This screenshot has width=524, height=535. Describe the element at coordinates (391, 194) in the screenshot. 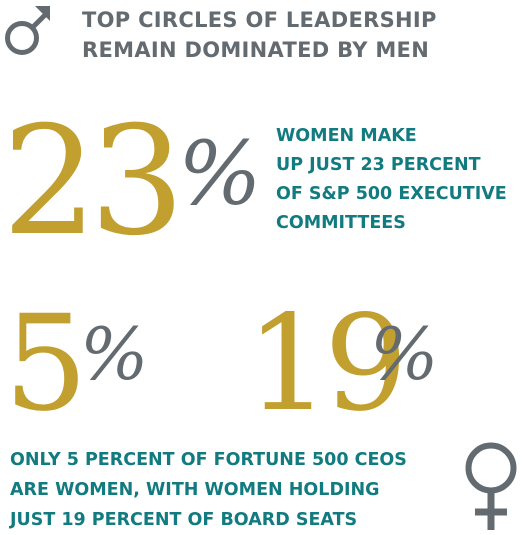

I see `stat-executive-line-3: OF S&P 500 EXECUTIVE` at that location.